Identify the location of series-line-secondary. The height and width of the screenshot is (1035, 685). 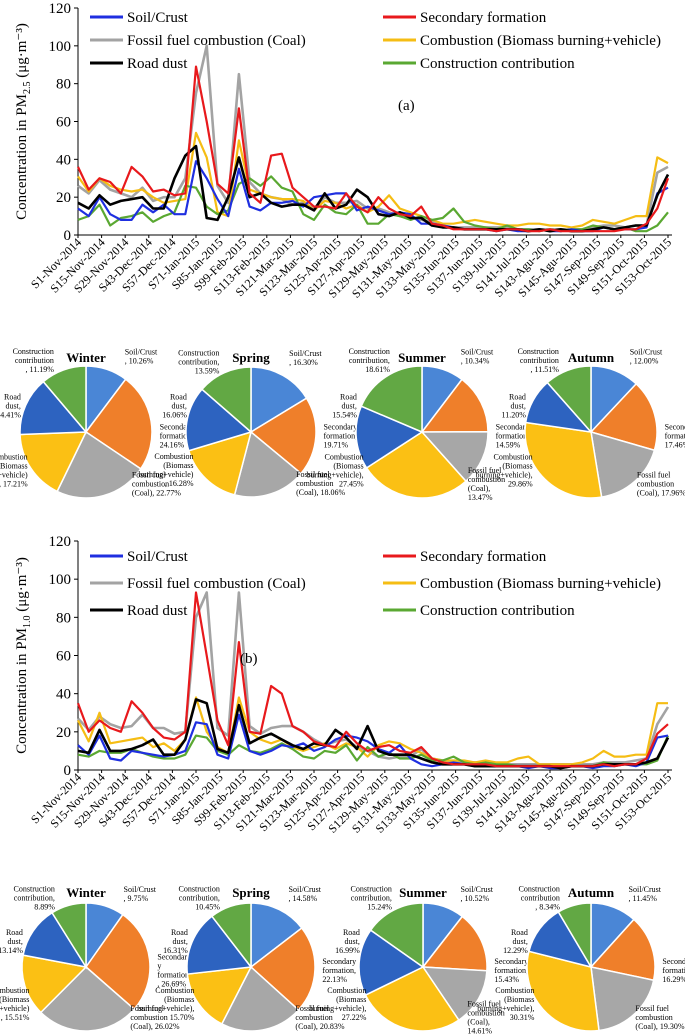
(372, 679).